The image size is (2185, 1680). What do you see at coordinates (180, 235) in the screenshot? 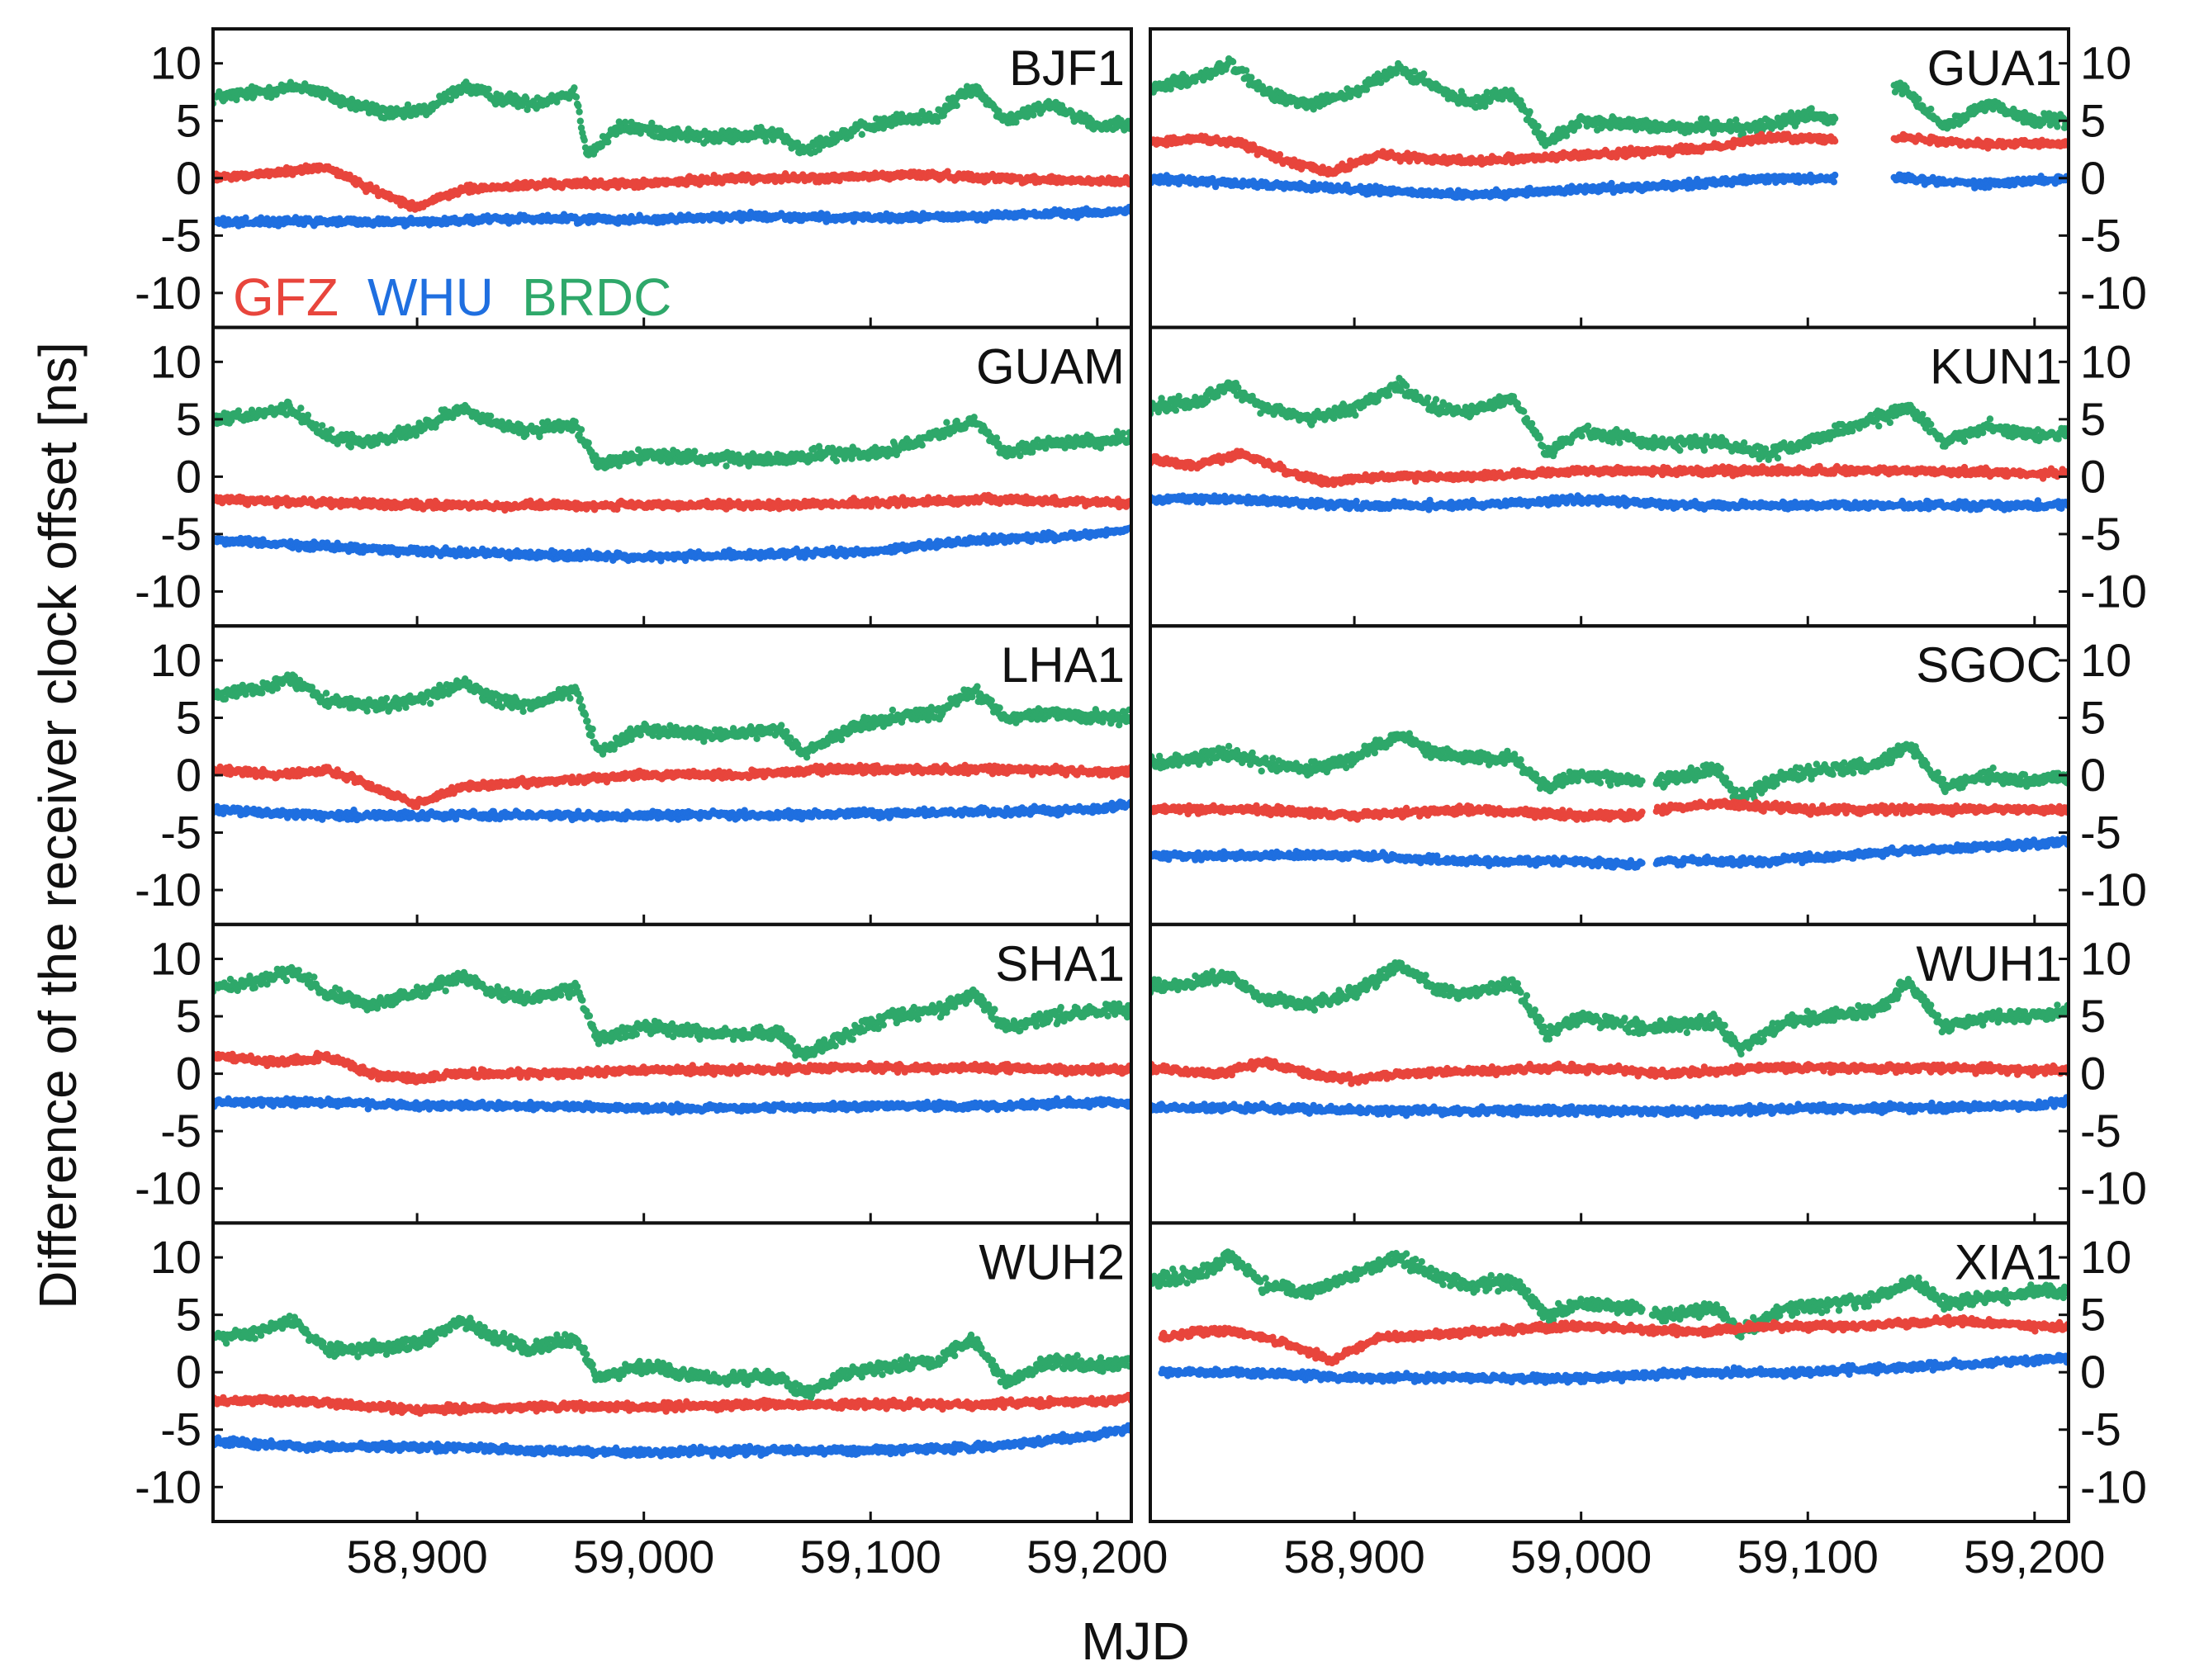
I see `y-tick-label: -5` at bounding box center [180, 235].